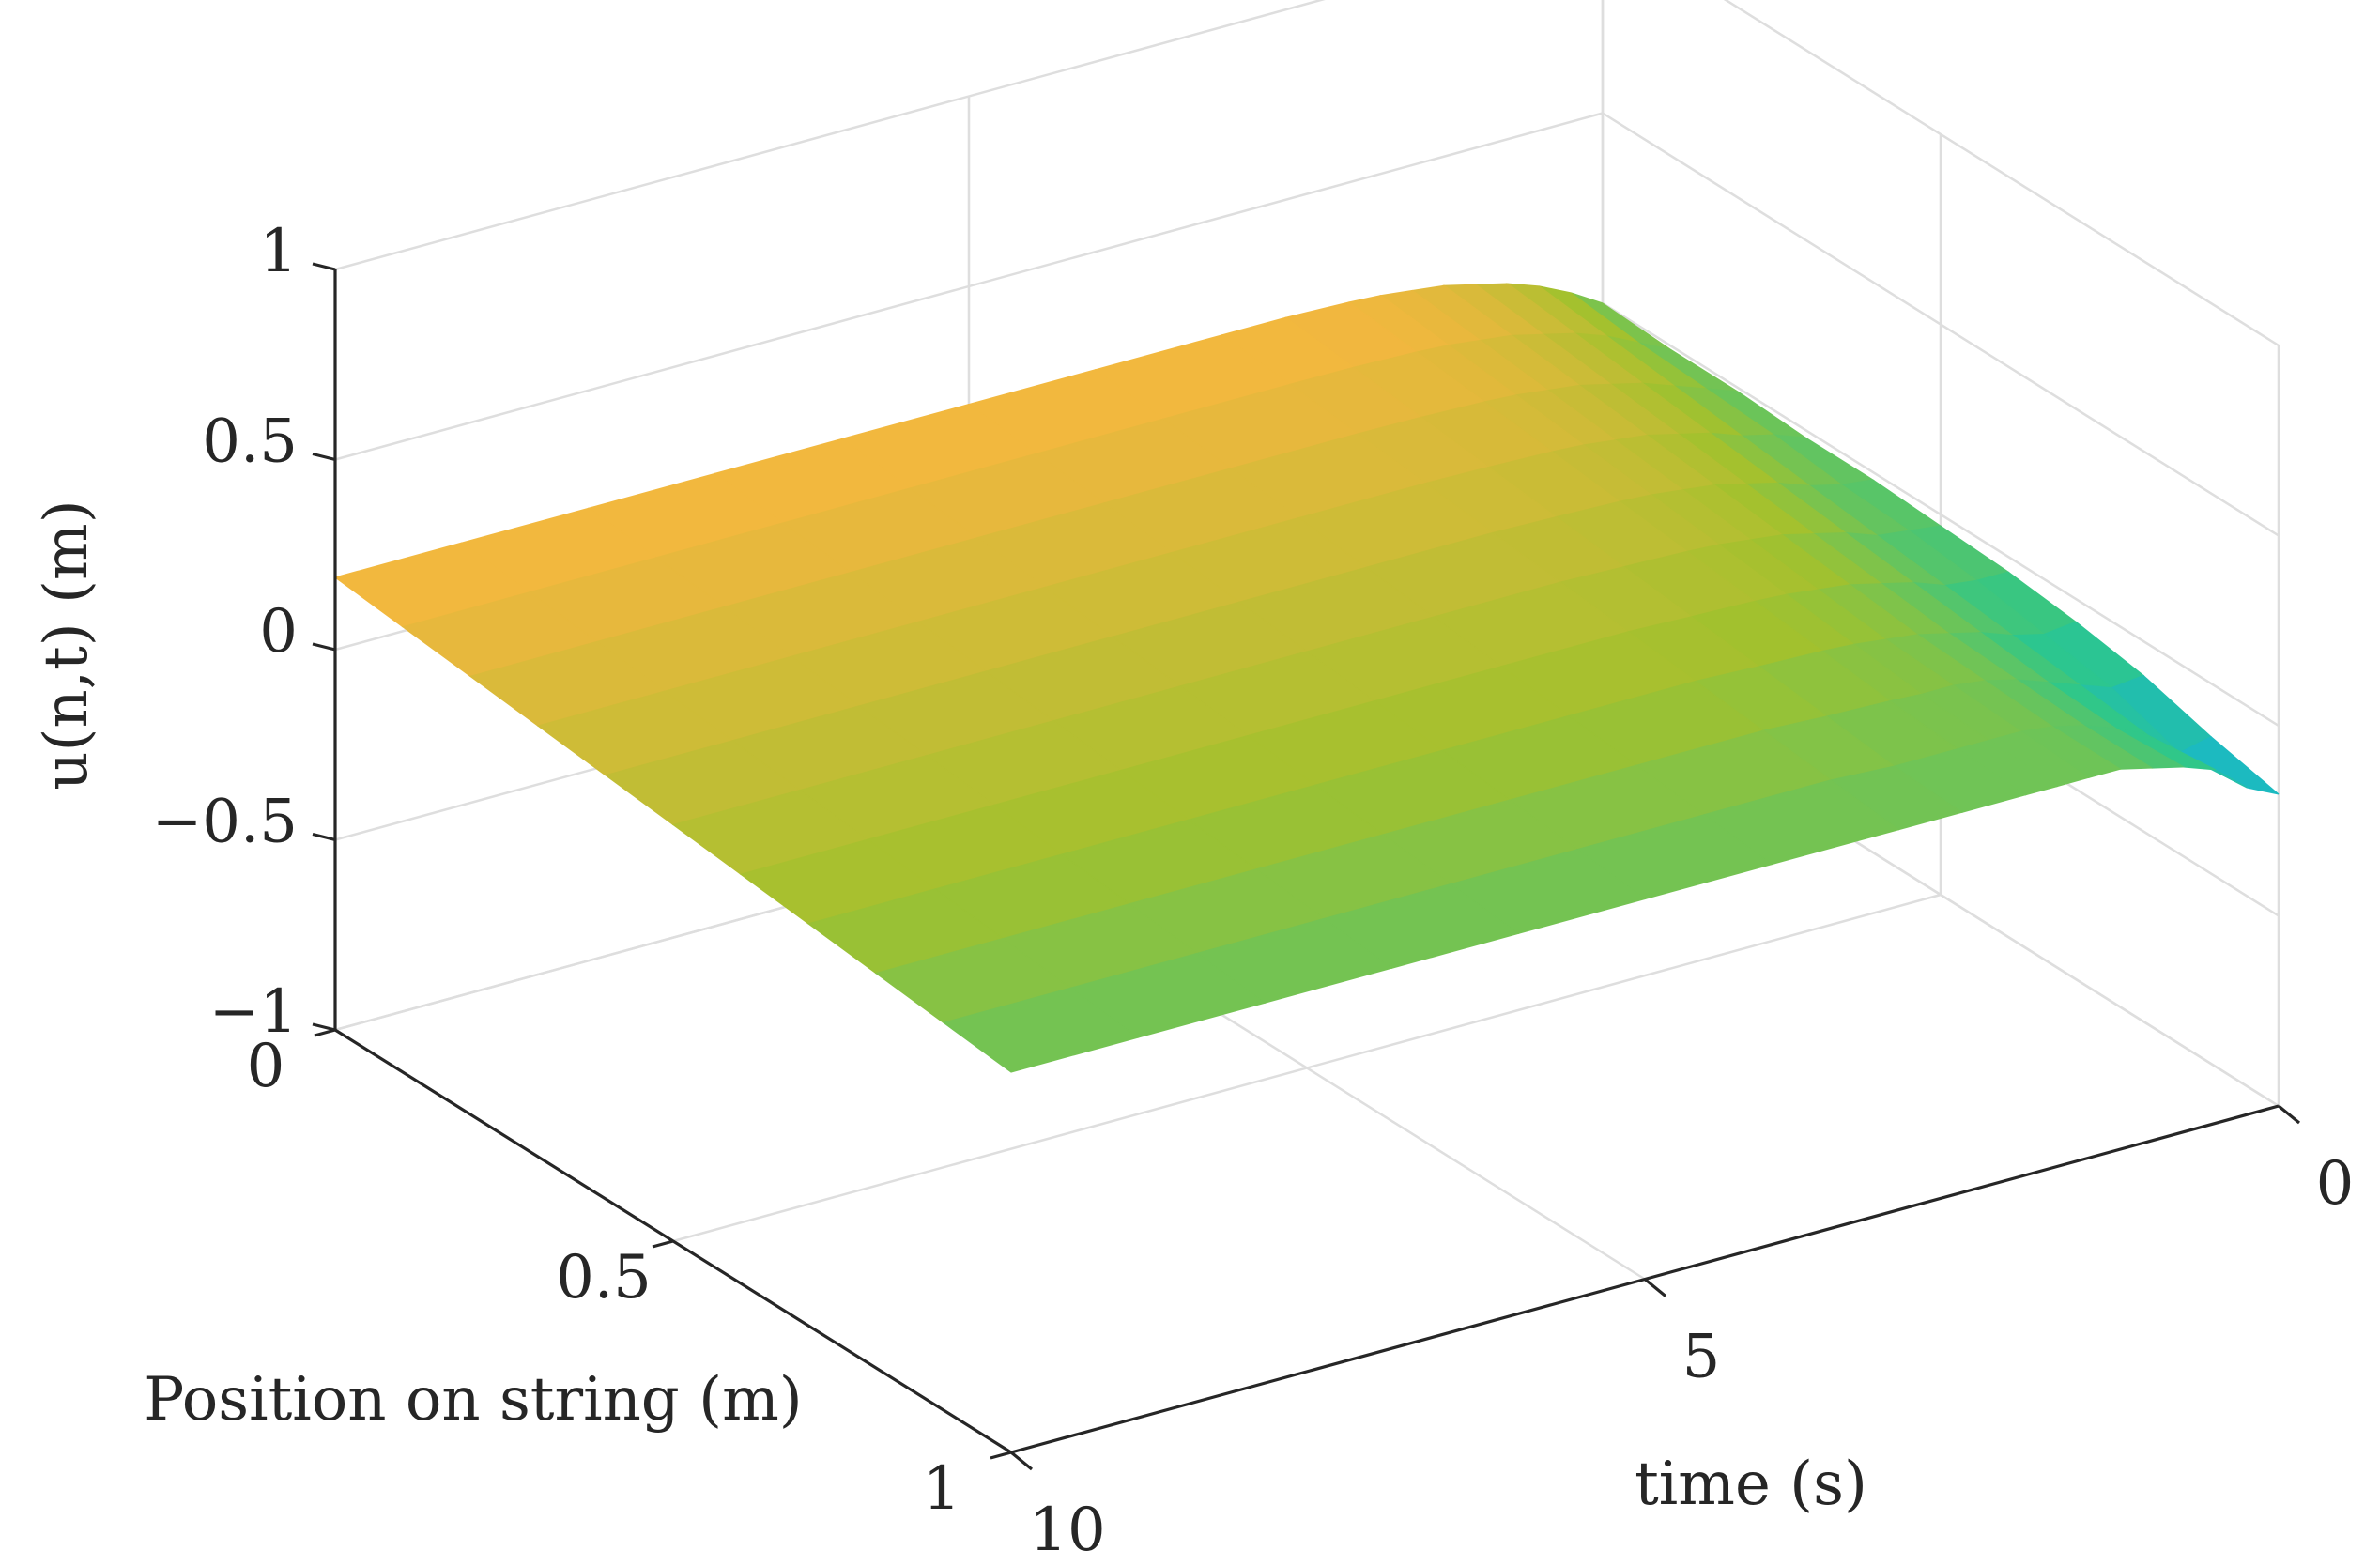 The width and height of the screenshot is (2380, 1566). What do you see at coordinates (278, 252) in the screenshot?
I see `z-tick-label: 1` at bounding box center [278, 252].